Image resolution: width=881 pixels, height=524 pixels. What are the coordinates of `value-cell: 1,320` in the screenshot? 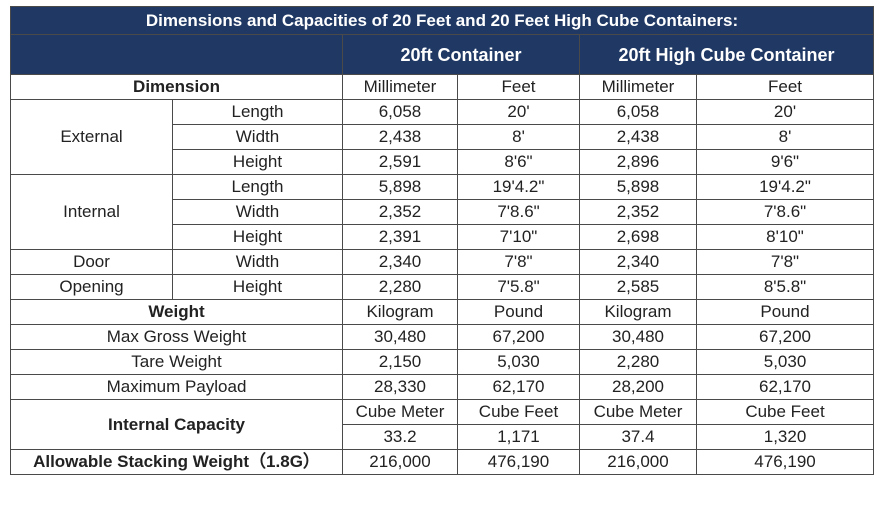 It's located at (785, 437).